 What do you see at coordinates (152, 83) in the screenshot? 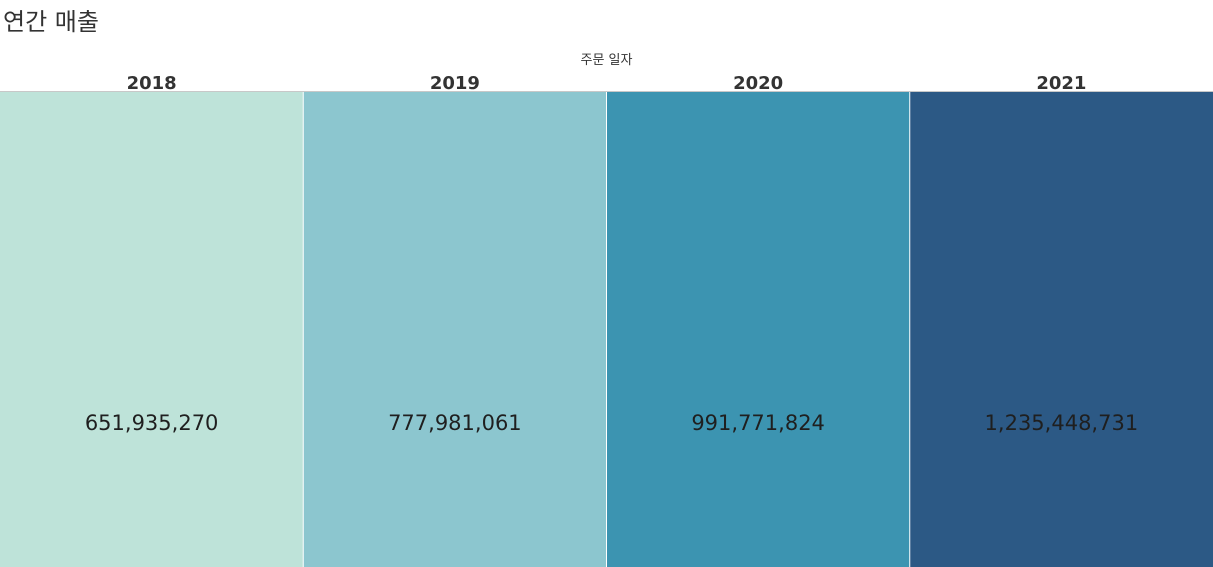
I see `year-label-2018: 2018` at bounding box center [152, 83].